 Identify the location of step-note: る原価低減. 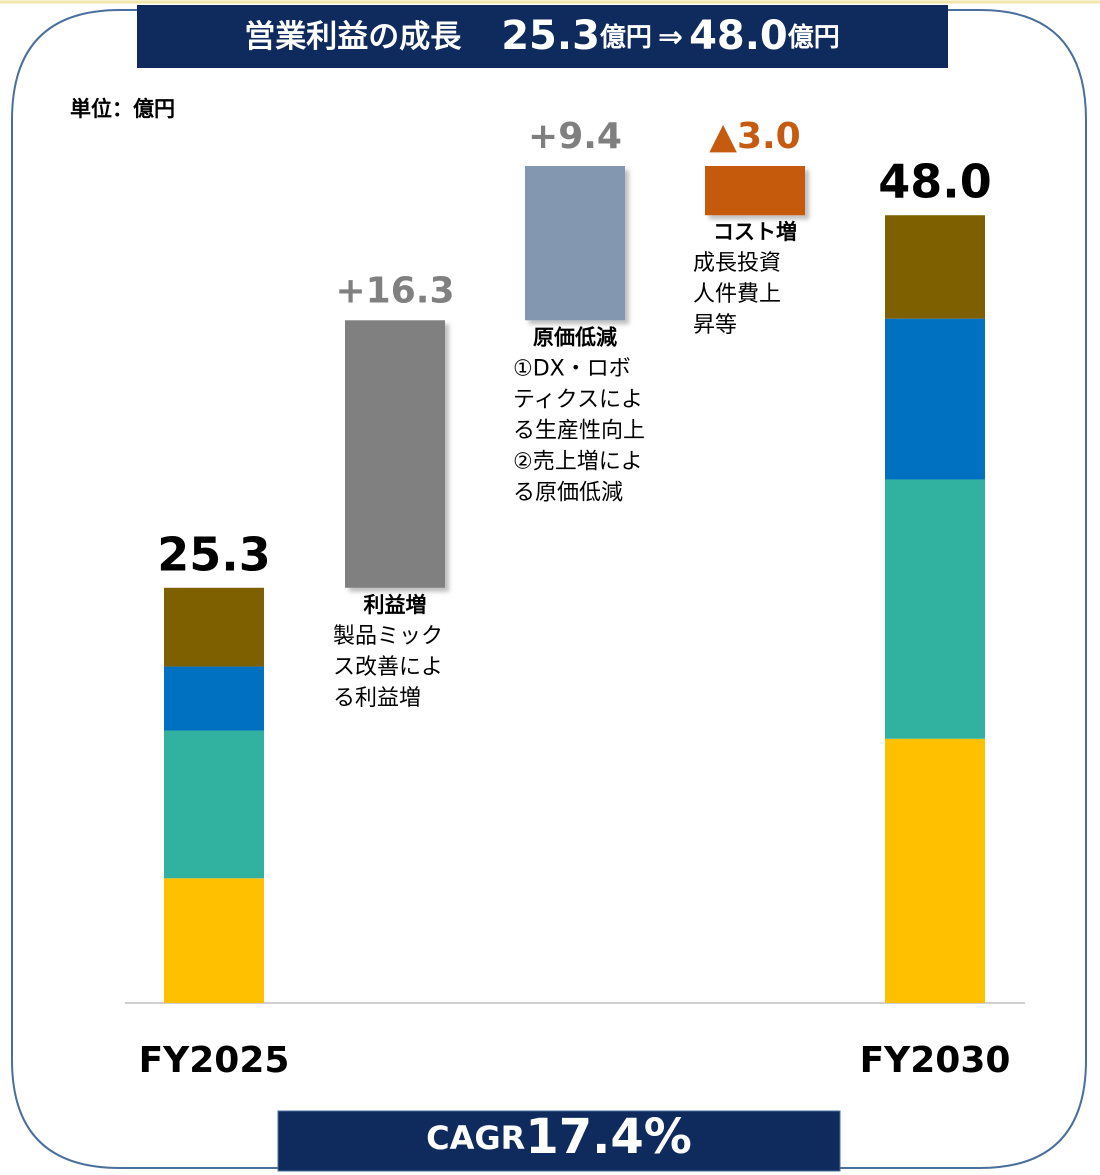
(568, 492).